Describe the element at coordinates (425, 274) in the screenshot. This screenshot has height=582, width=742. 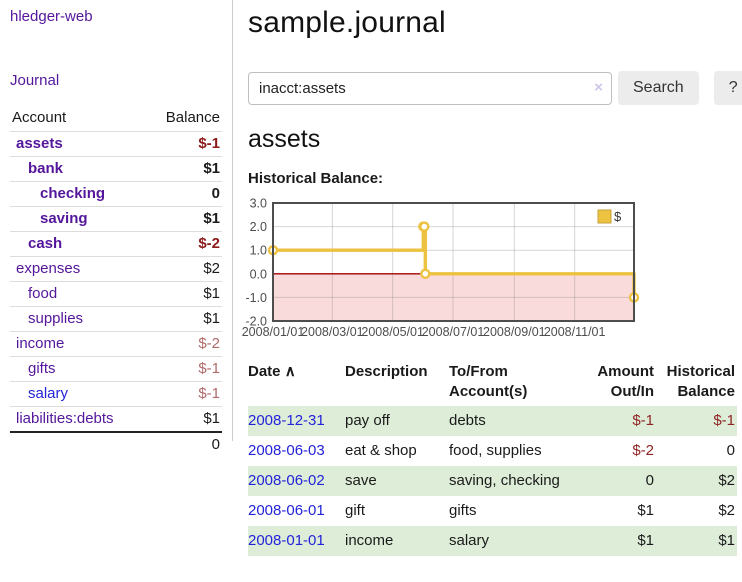
I see `data-point-marker` at that location.